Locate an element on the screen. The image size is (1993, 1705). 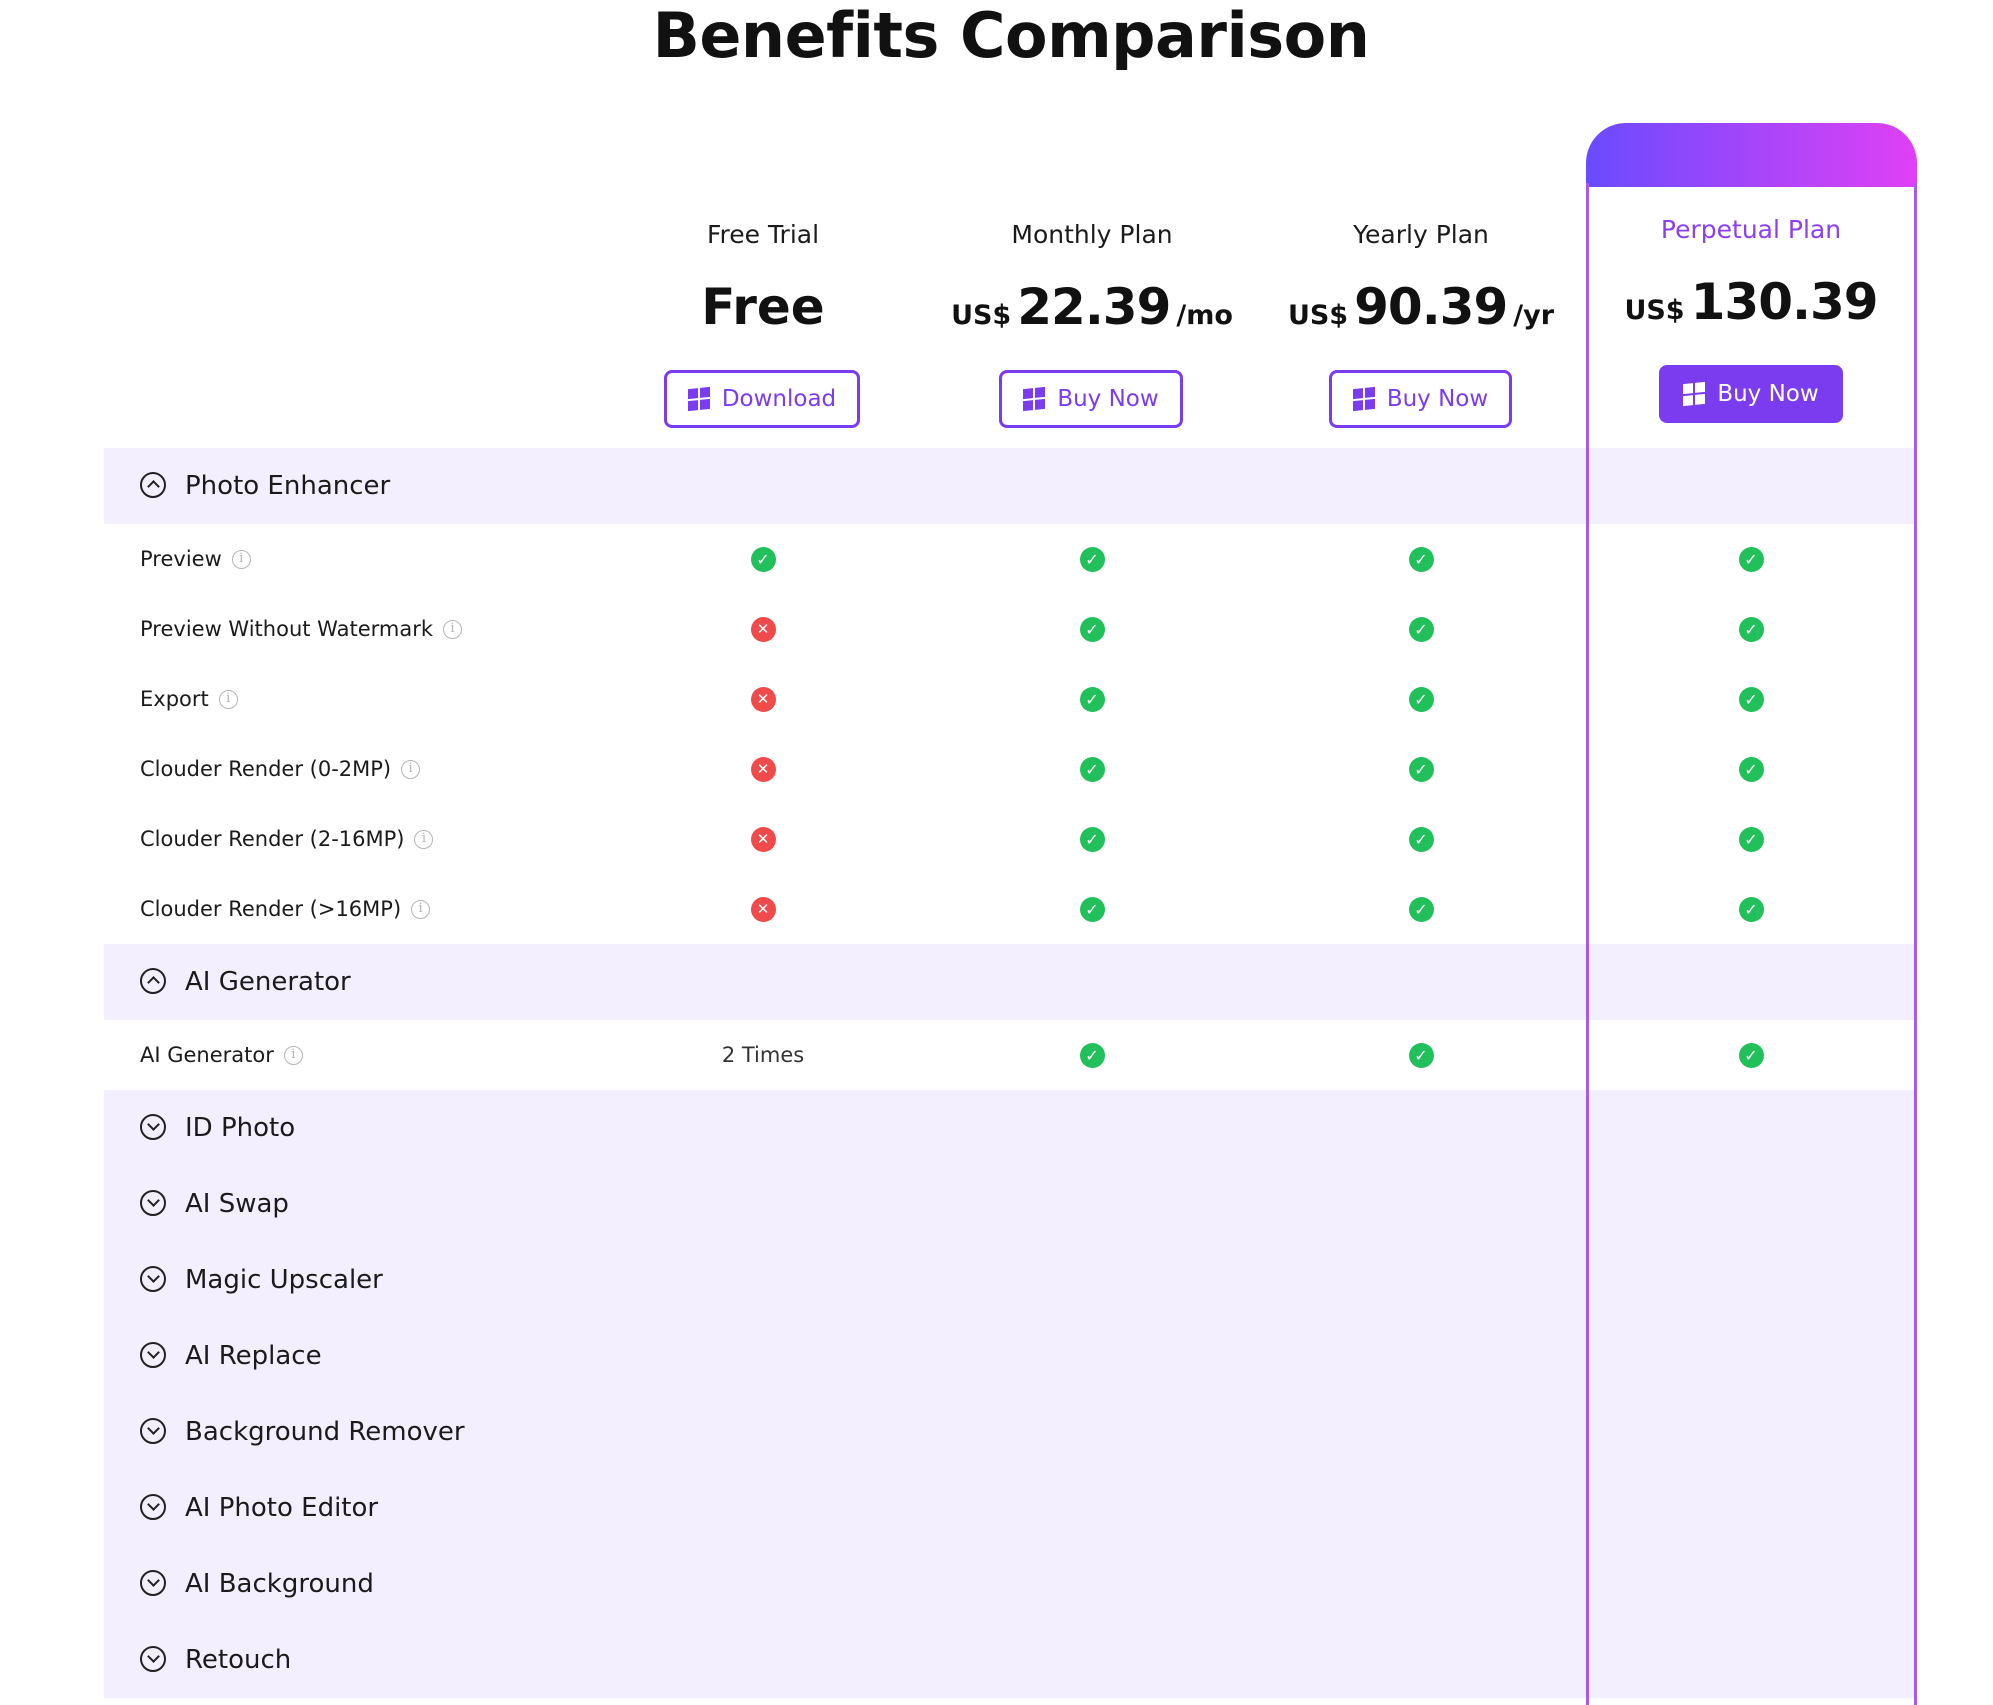
feature-cell: 2 Times is located at coordinates (763, 1055).